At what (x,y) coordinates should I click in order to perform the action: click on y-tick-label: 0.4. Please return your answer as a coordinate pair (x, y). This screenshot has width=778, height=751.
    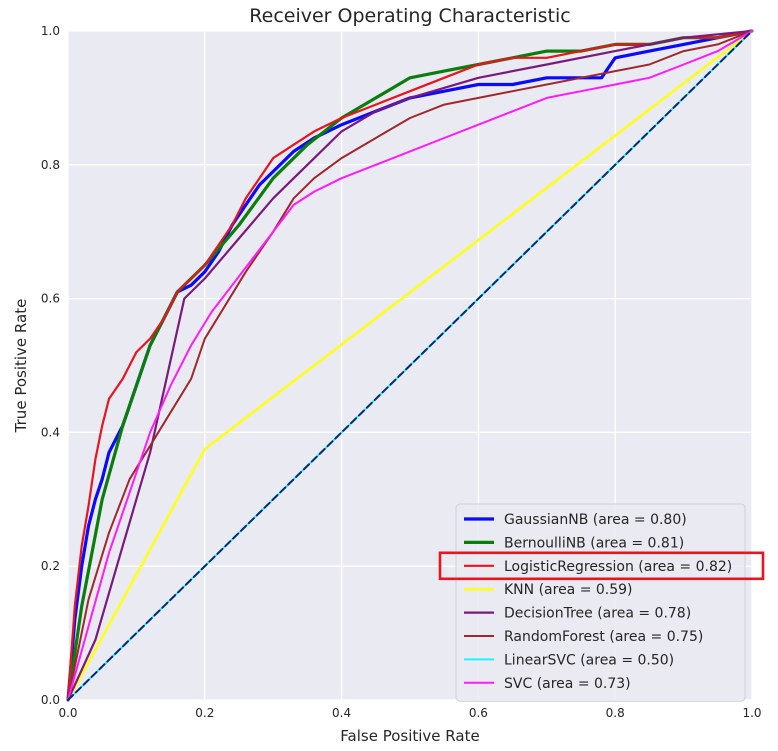
    Looking at the image, I should click on (50, 432).